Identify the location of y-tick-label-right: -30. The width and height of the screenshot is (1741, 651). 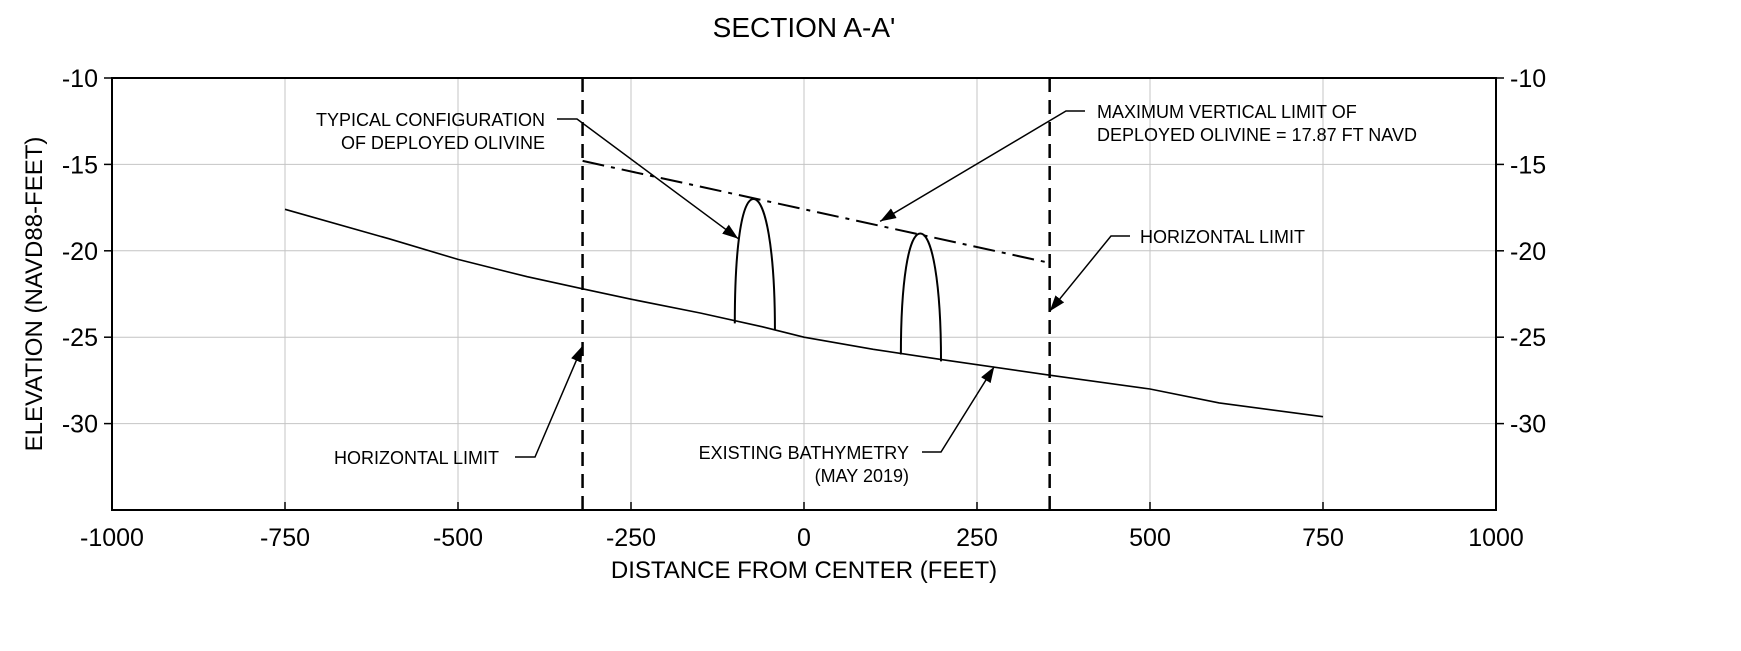
(1528, 425).